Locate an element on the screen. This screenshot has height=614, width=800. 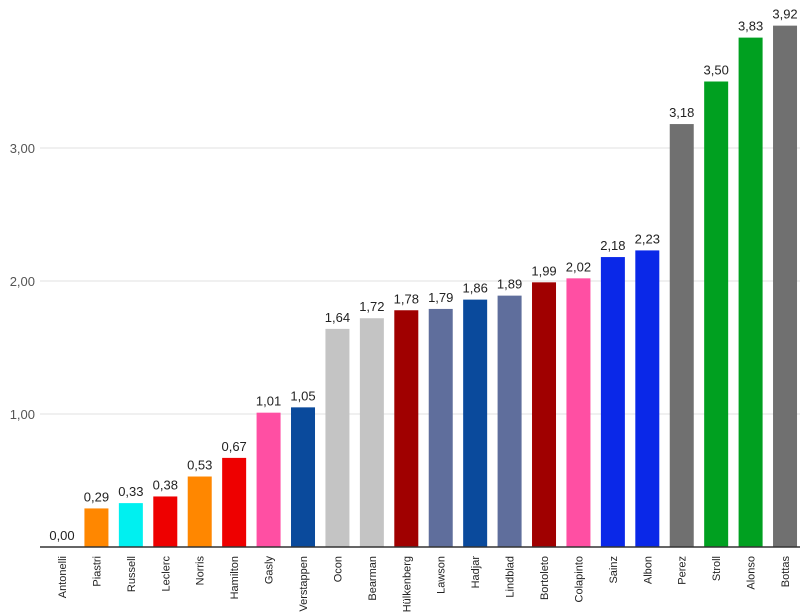
bar-colapinto is located at coordinates (578, 412).